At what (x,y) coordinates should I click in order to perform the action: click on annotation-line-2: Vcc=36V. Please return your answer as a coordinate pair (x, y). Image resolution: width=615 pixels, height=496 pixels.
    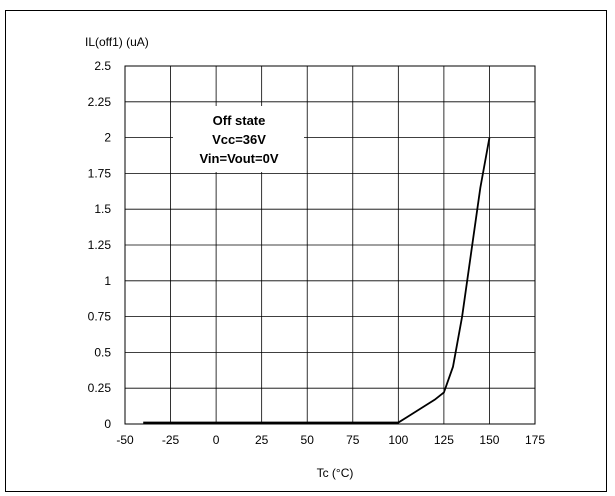
    Looking at the image, I should click on (239, 139).